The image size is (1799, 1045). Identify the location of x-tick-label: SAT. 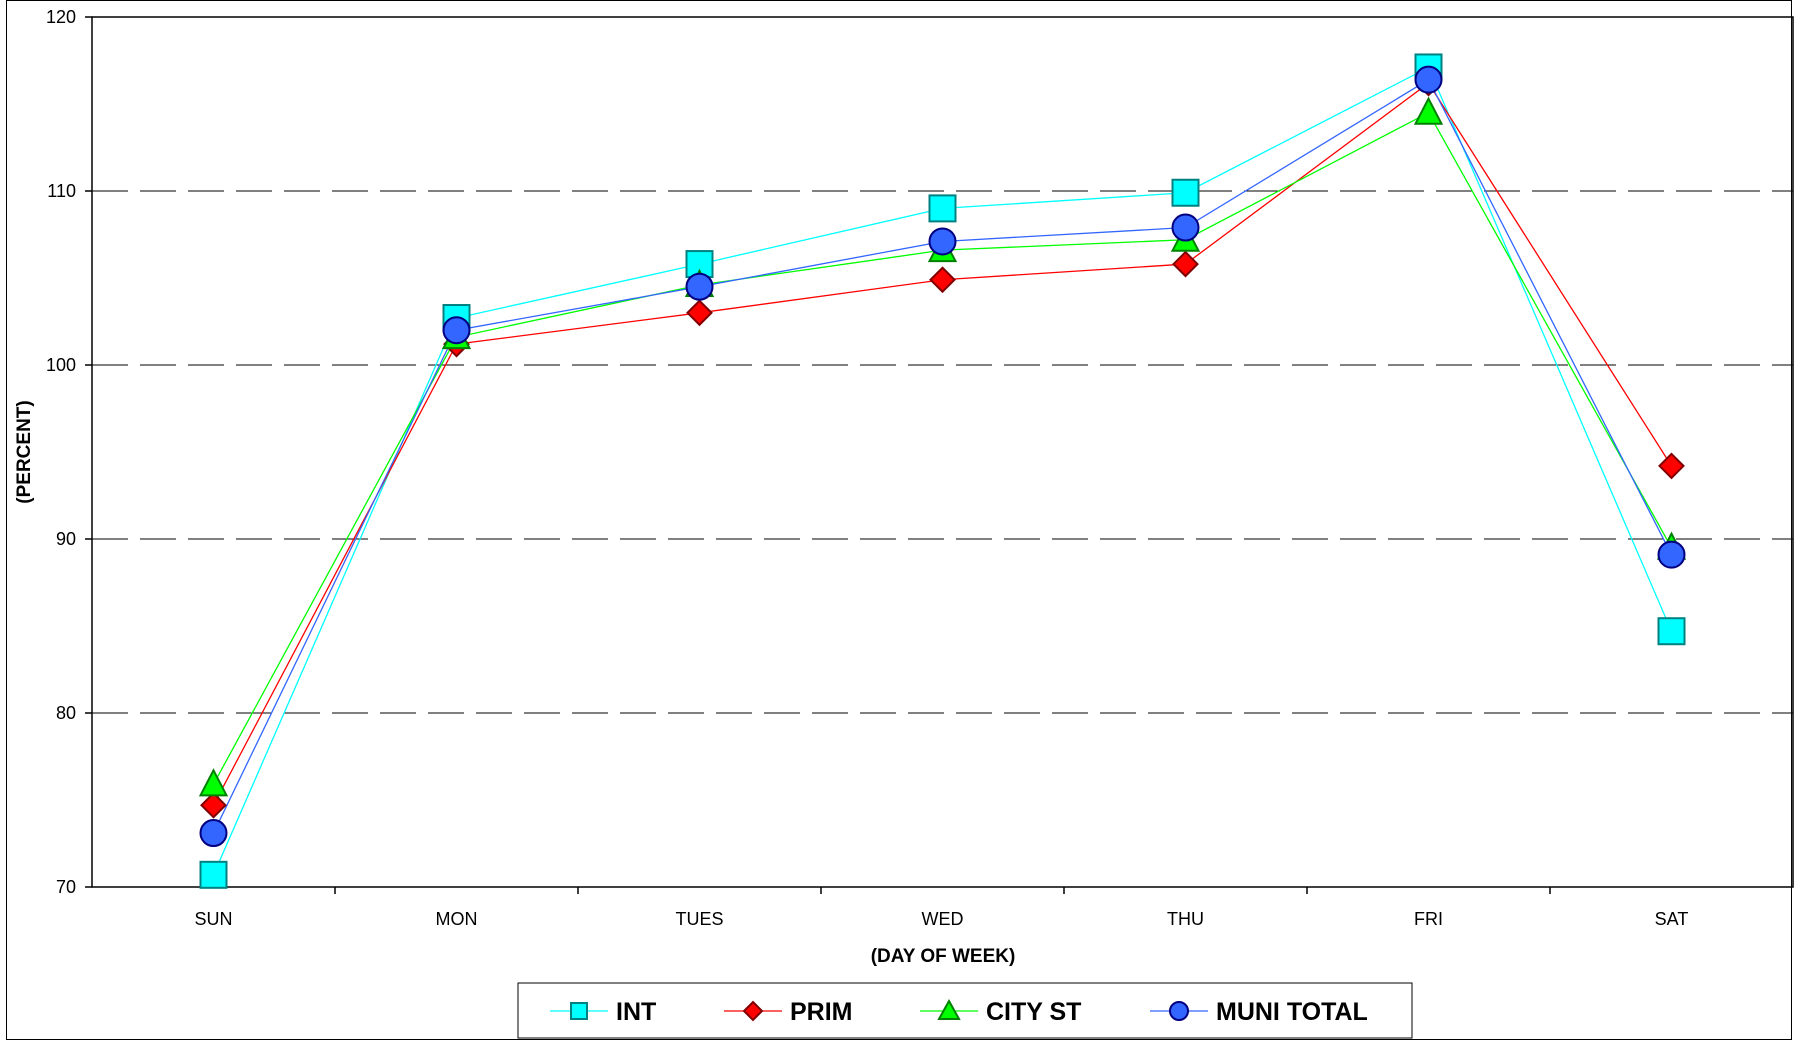
(1672, 919).